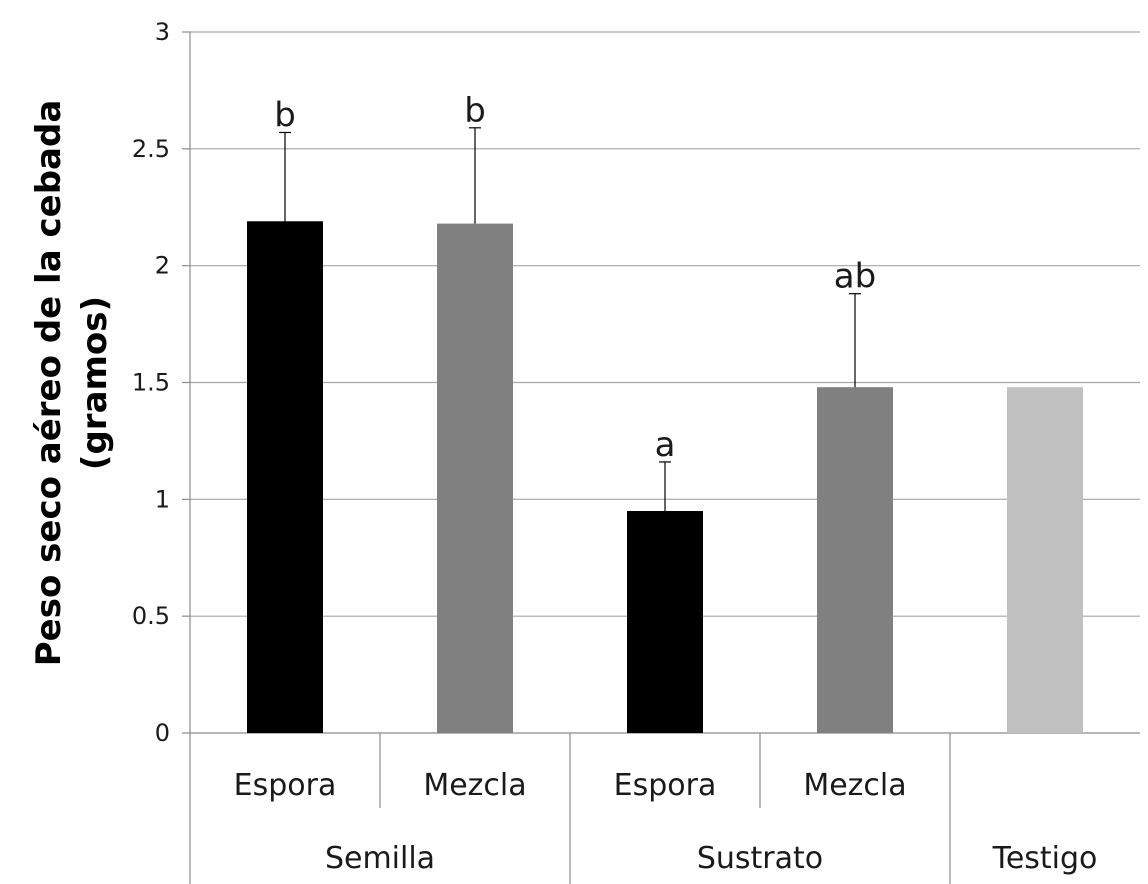 The width and height of the screenshot is (1148, 884). What do you see at coordinates (151, 616) in the screenshot?
I see `y-tick-label: 0.5` at bounding box center [151, 616].